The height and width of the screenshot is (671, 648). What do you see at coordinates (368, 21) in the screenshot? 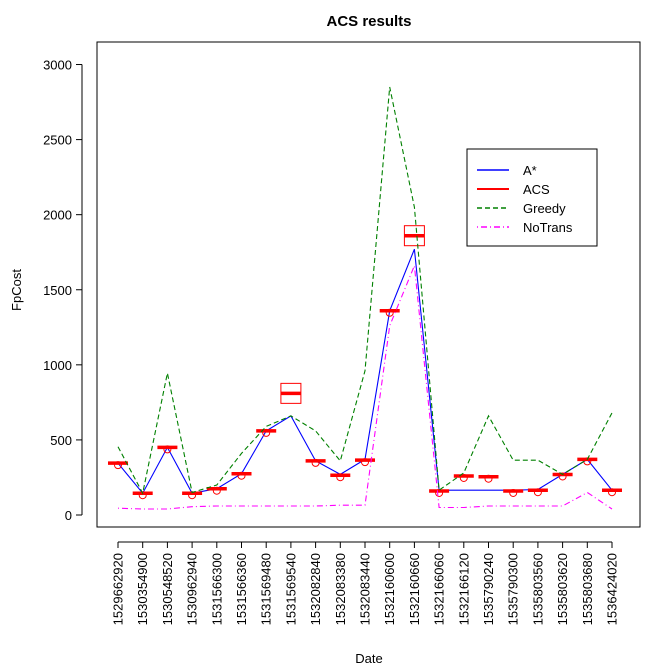
I see `chart-title: ACS results` at bounding box center [368, 21].